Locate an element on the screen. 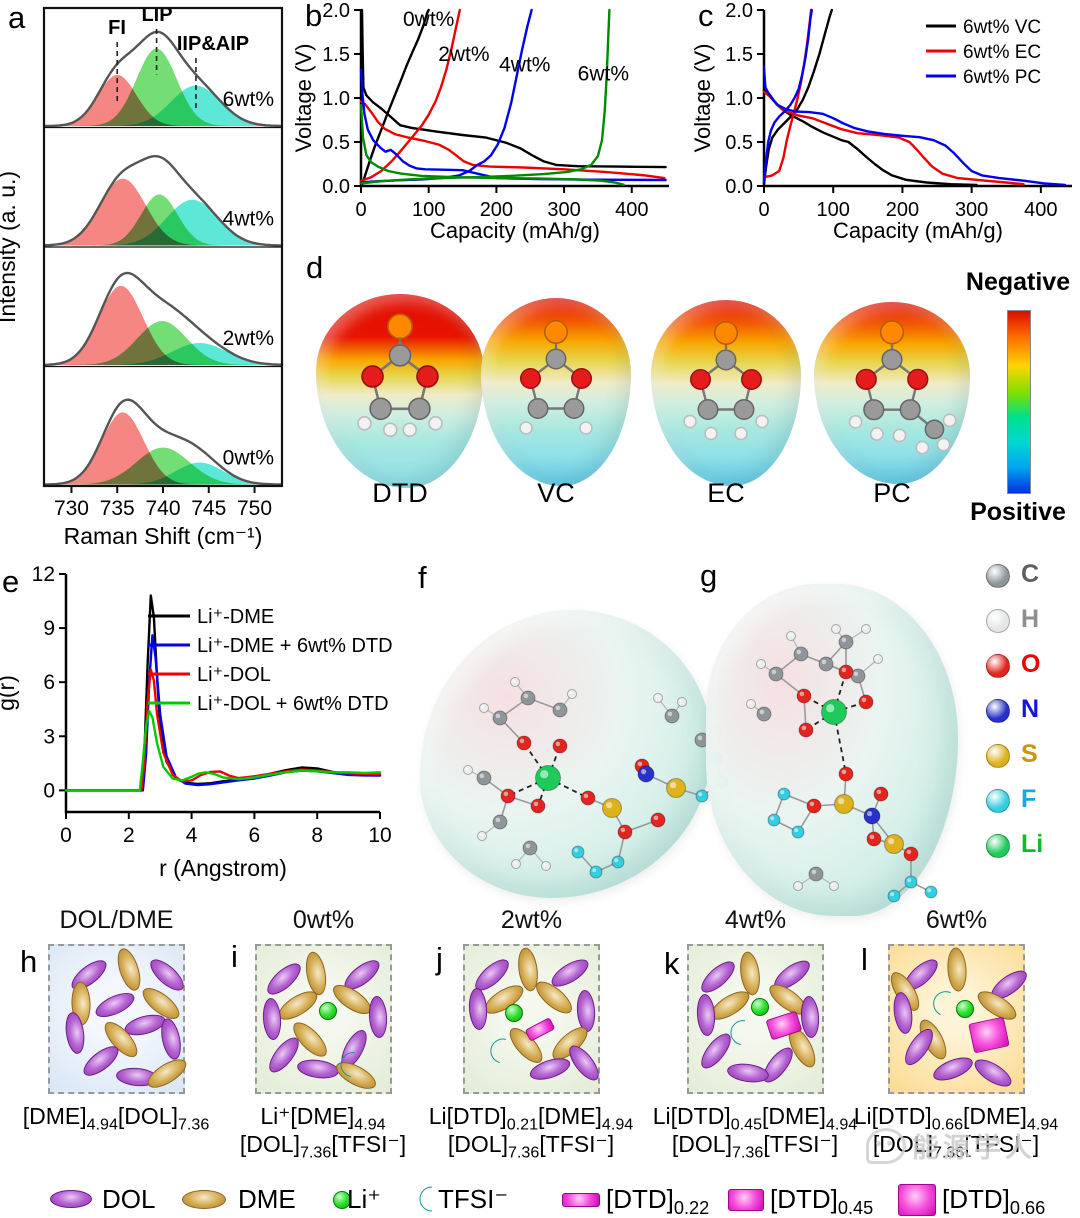 The height and width of the screenshot is (1218, 1080). formula-h: [DME]4.94[DOL]7.36 is located at coordinates (116, 1118).